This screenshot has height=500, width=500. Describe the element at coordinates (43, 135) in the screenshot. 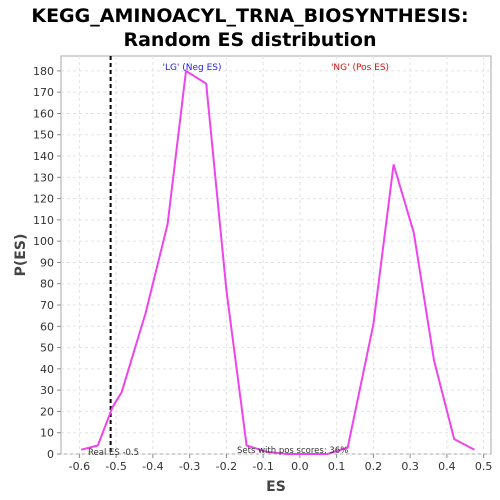

I see `y-tick-label: 150` at that location.